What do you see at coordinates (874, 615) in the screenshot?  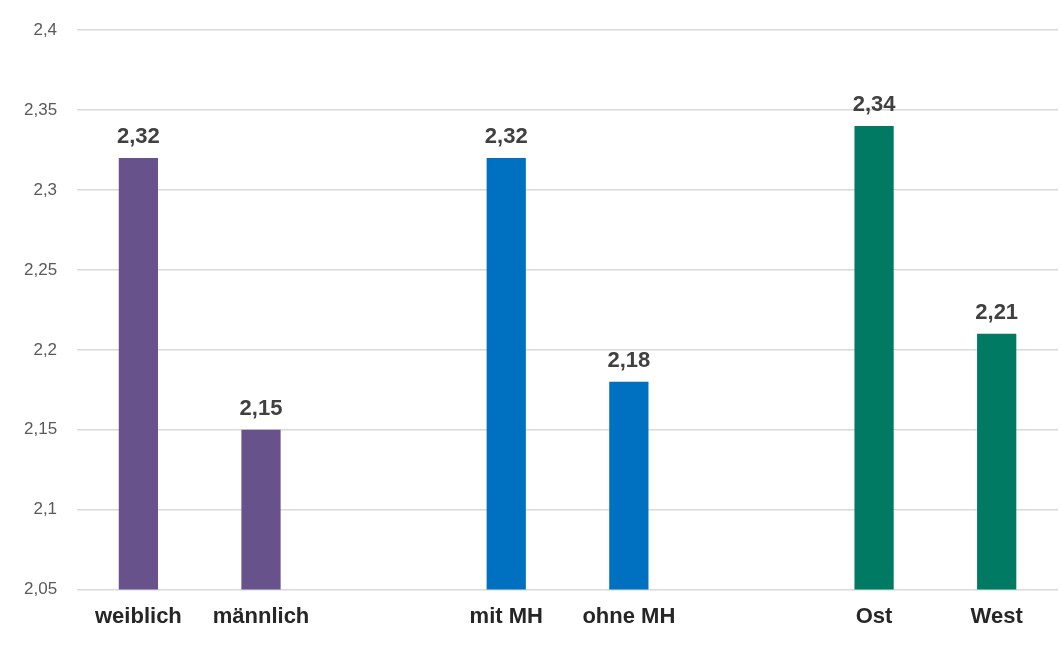 I see `x-tick-label: Ost` at bounding box center [874, 615].